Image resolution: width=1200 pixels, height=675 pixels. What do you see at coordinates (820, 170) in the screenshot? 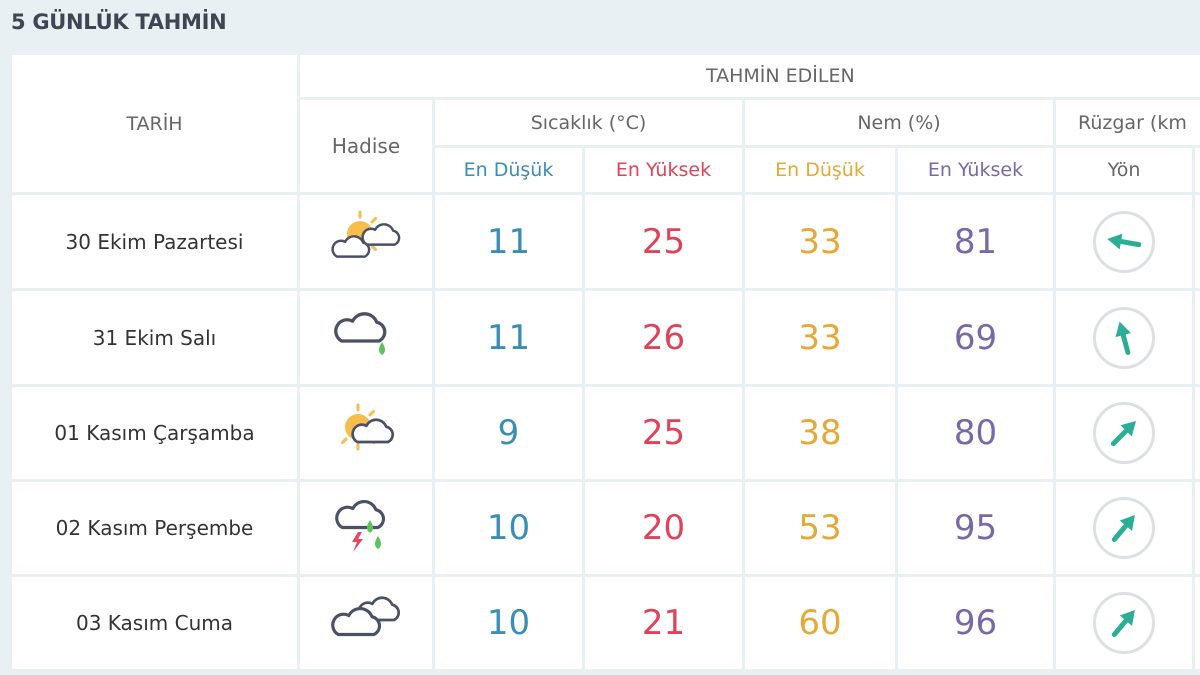
I see `header-hum-min: En Düşük` at bounding box center [820, 170].